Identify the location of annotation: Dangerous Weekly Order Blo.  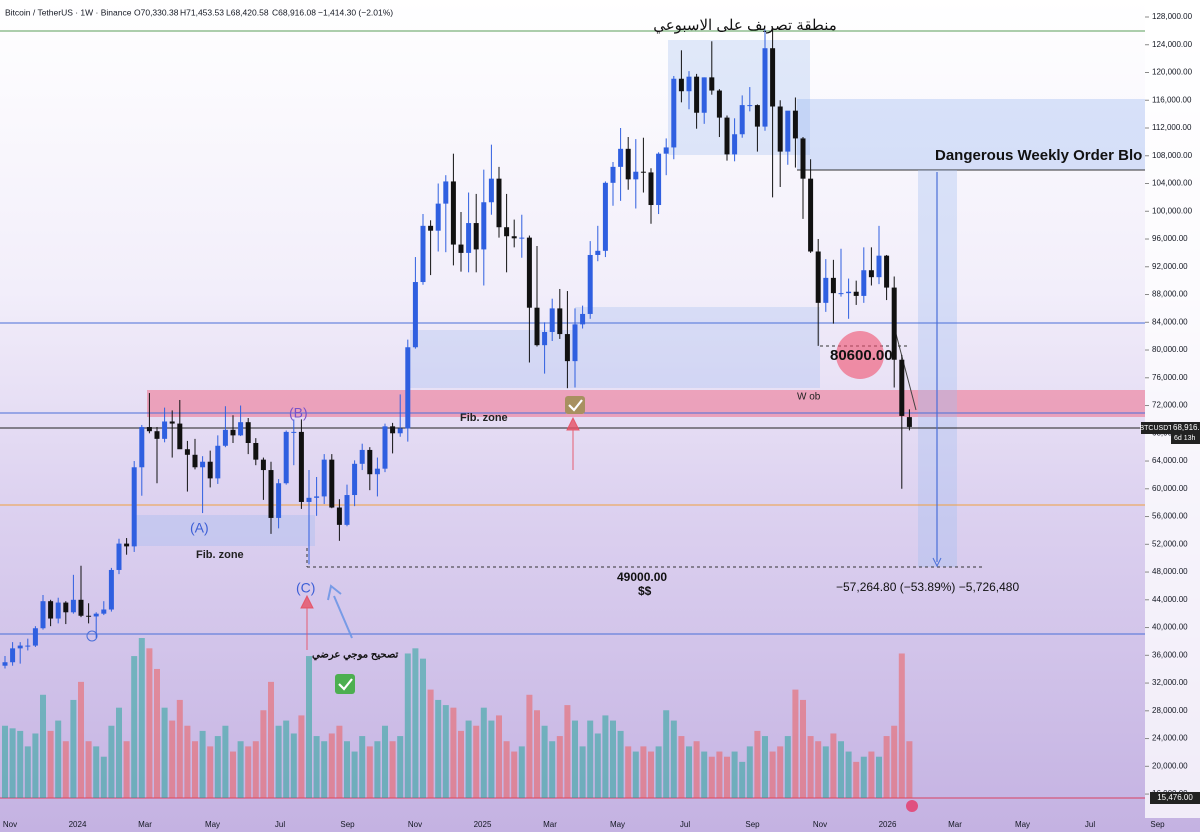
(1038, 155).